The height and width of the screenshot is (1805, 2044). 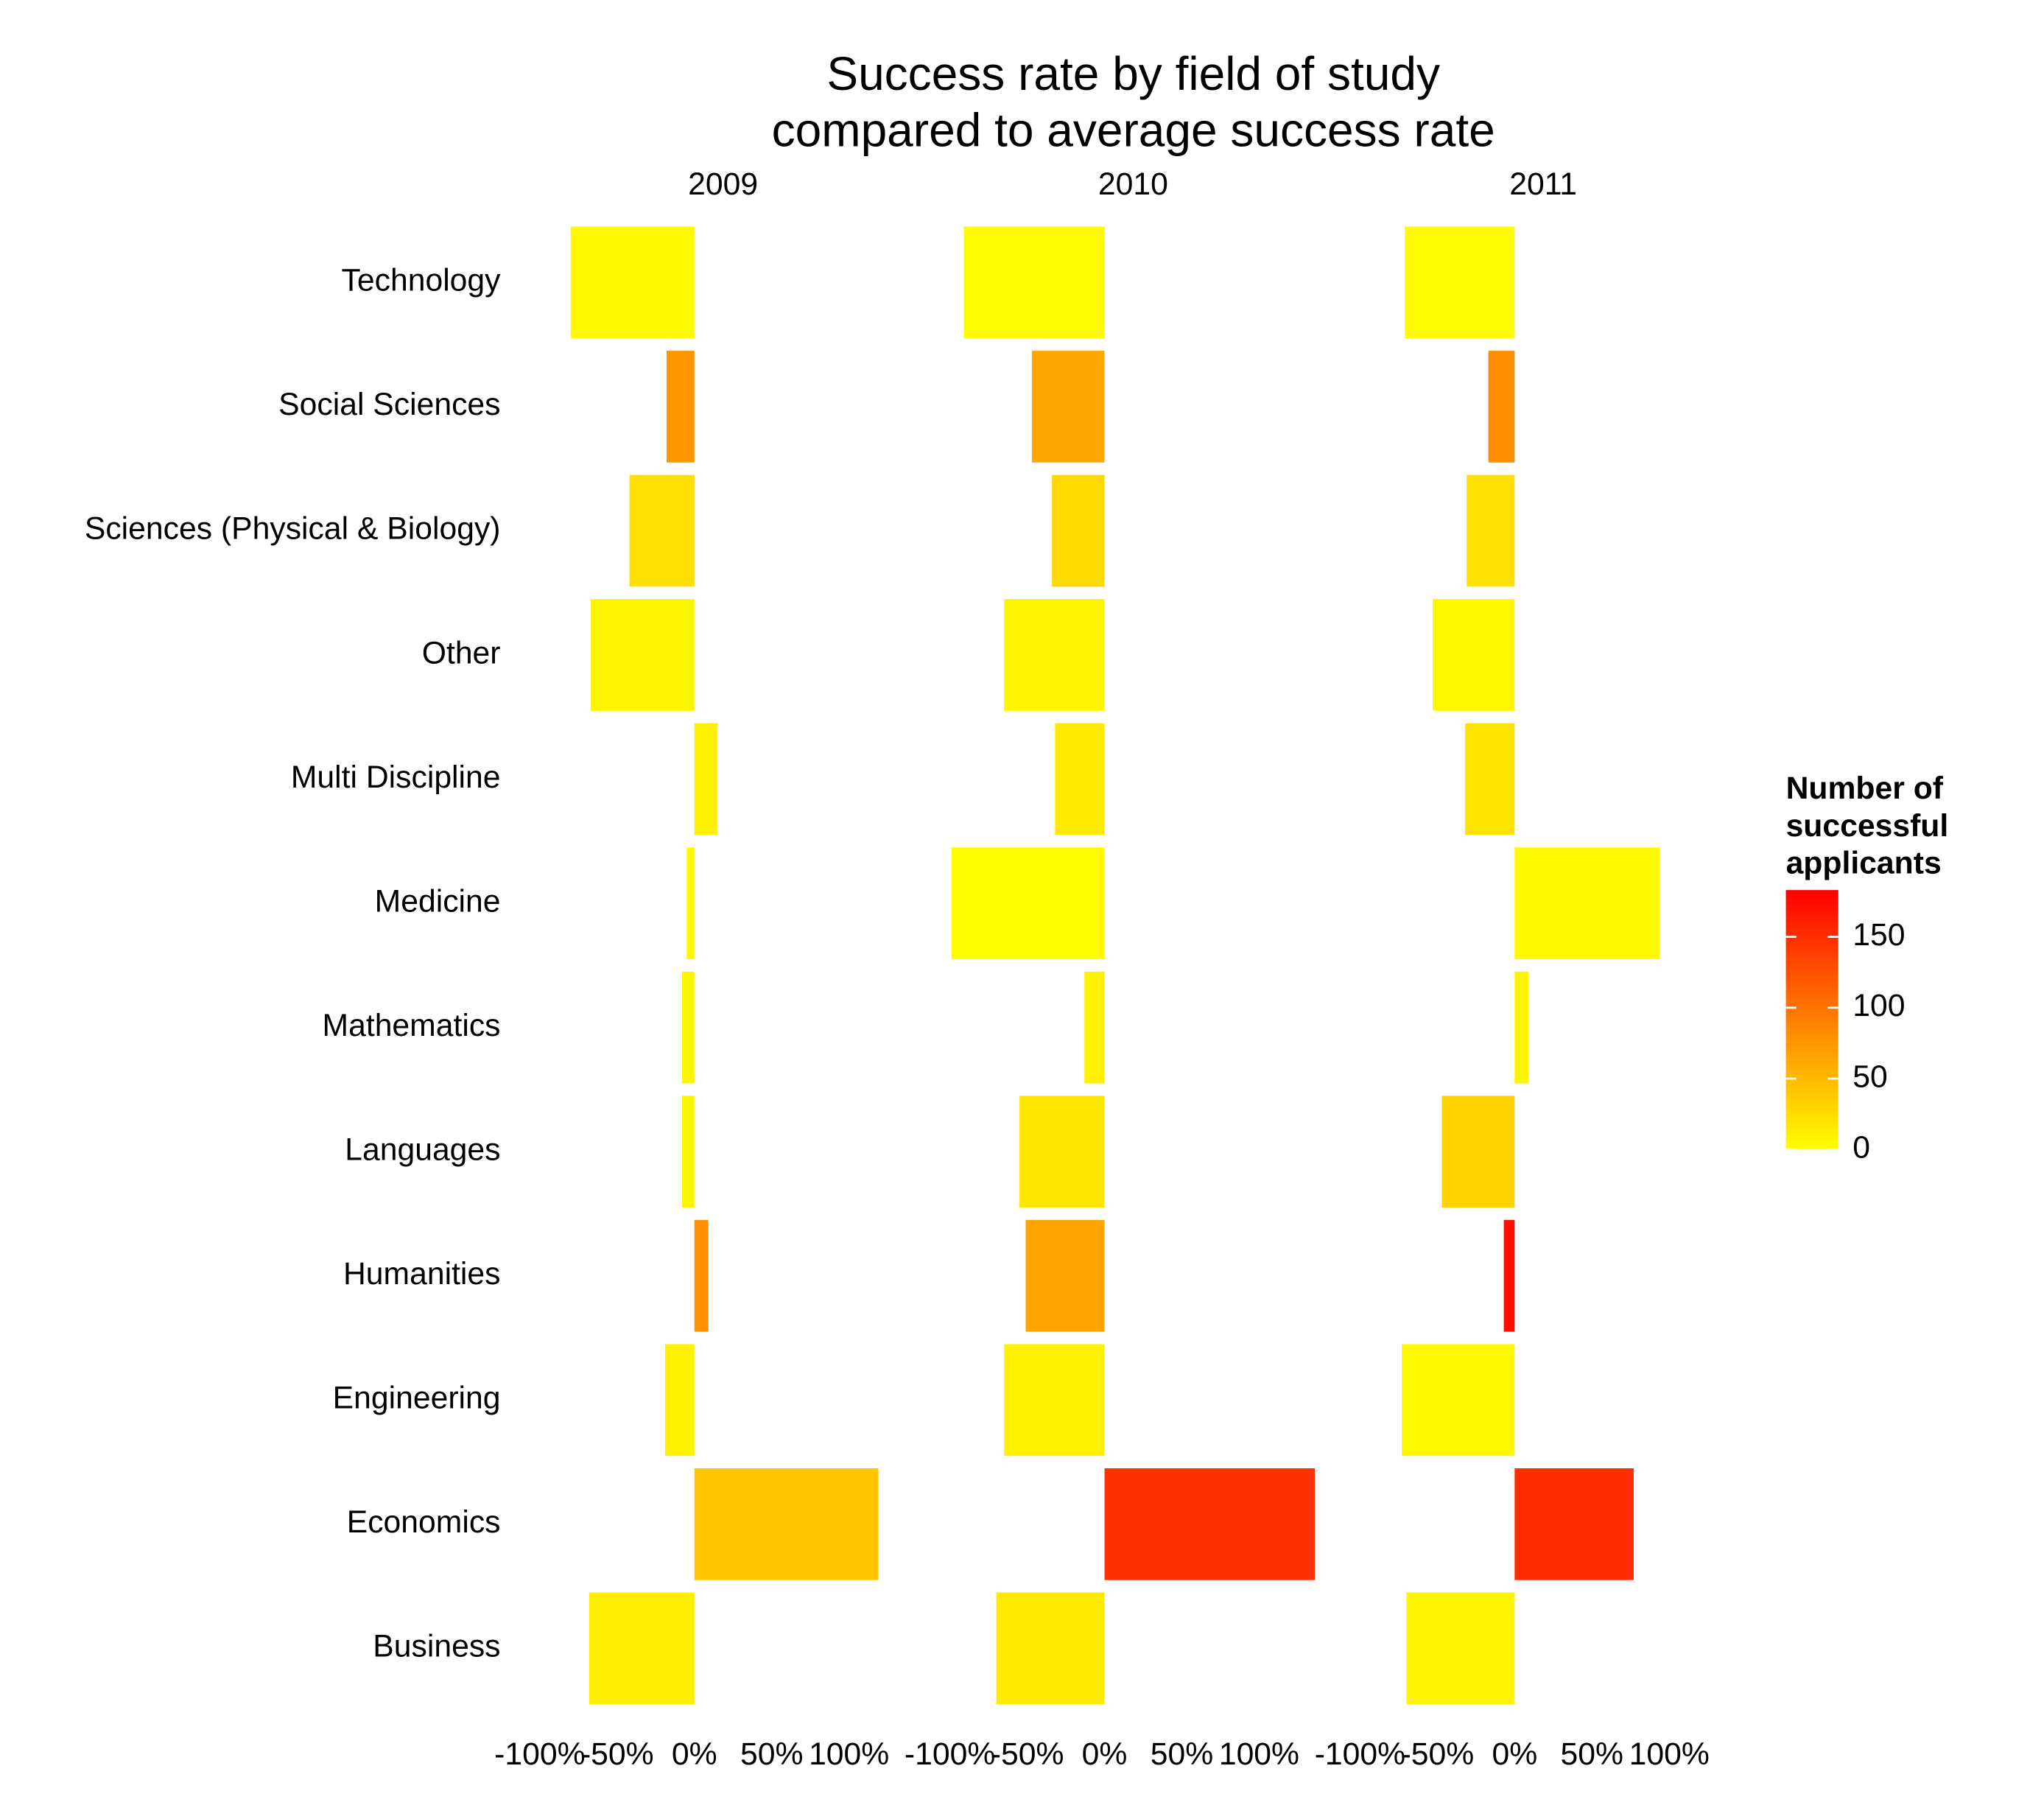 I want to click on y-tick-label: Languages, so click(x=423, y=1149).